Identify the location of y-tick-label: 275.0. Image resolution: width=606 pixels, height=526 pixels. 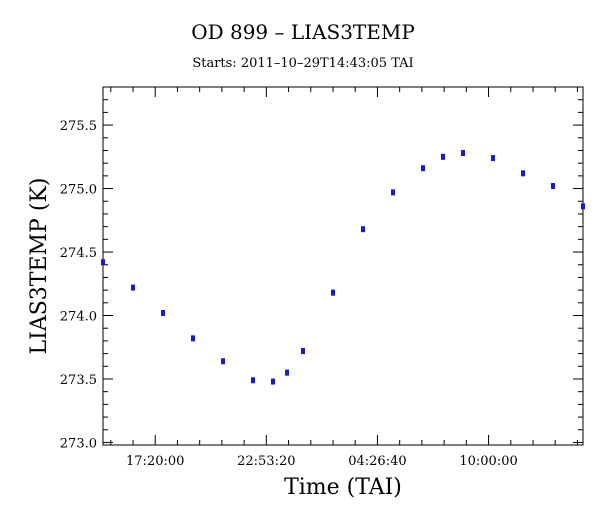
(78, 190).